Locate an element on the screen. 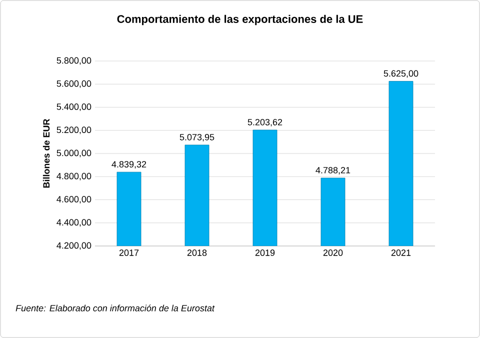  data-label: 5.203,62 is located at coordinates (265, 122).